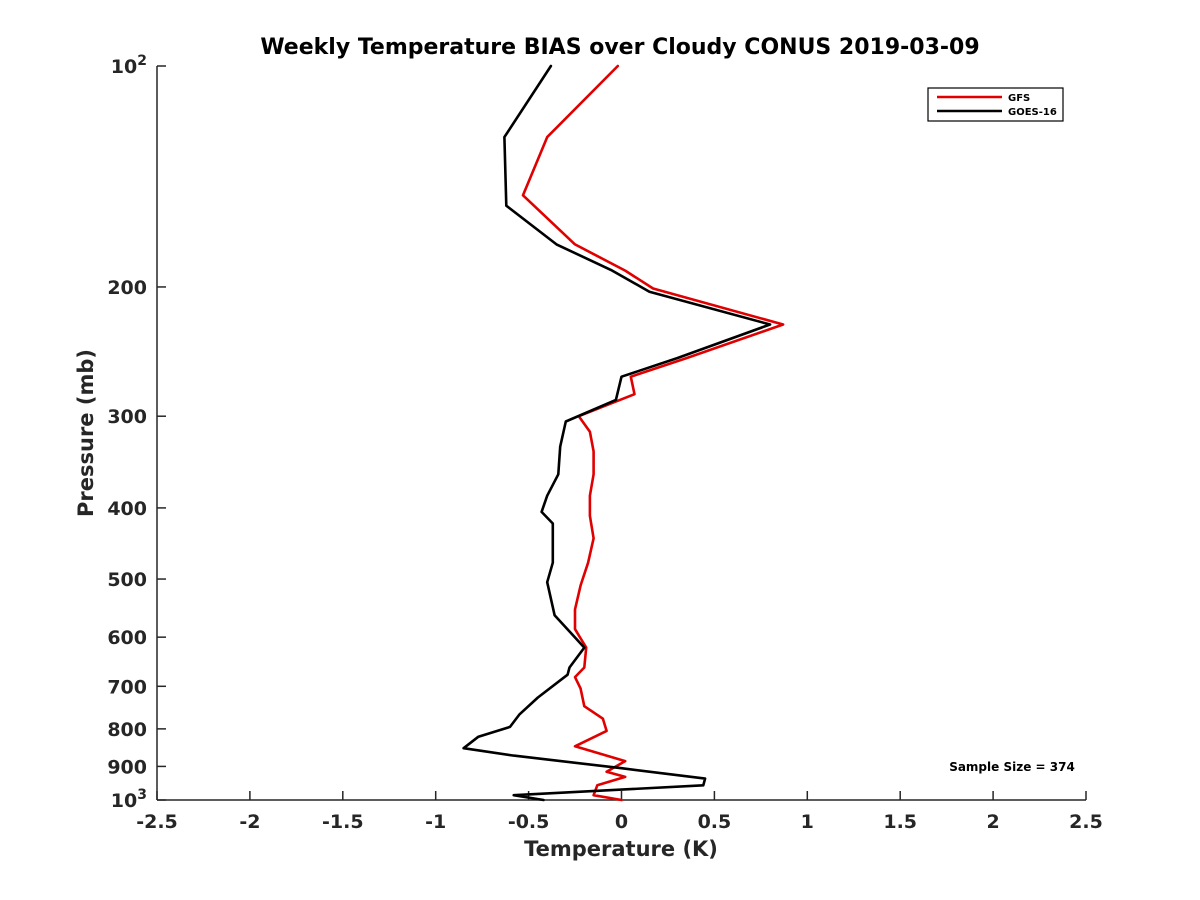 This screenshot has width=1200, height=900. I want to click on legend: GFS GOES-16, so click(995, 104).